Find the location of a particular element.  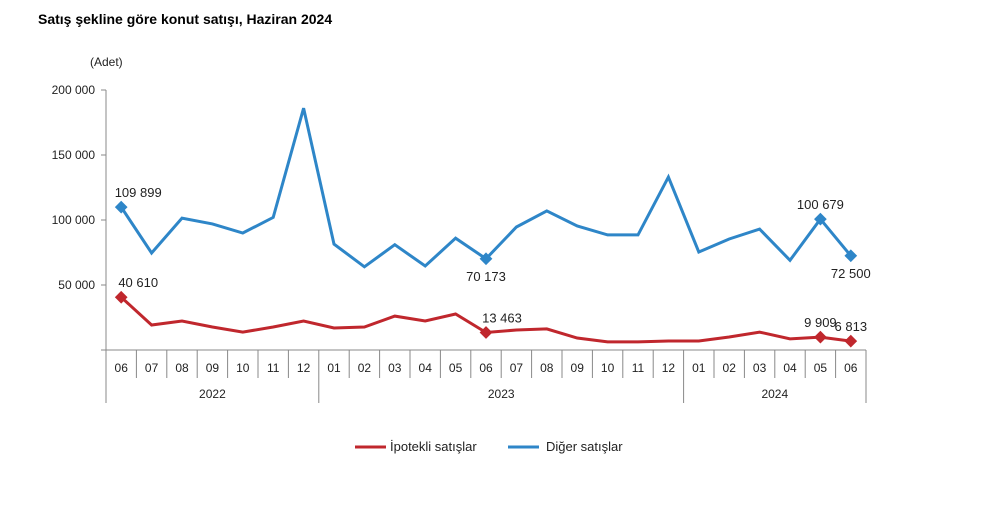

year-label: 2023 is located at coordinates (501, 394).